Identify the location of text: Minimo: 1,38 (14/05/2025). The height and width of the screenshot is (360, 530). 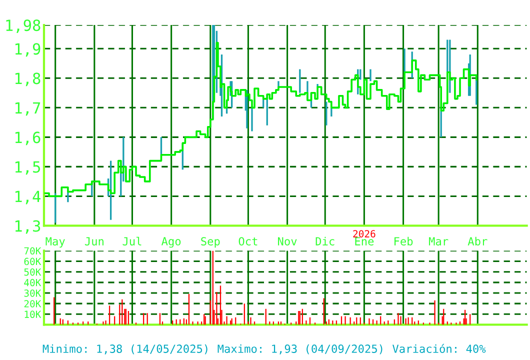
(125, 349).